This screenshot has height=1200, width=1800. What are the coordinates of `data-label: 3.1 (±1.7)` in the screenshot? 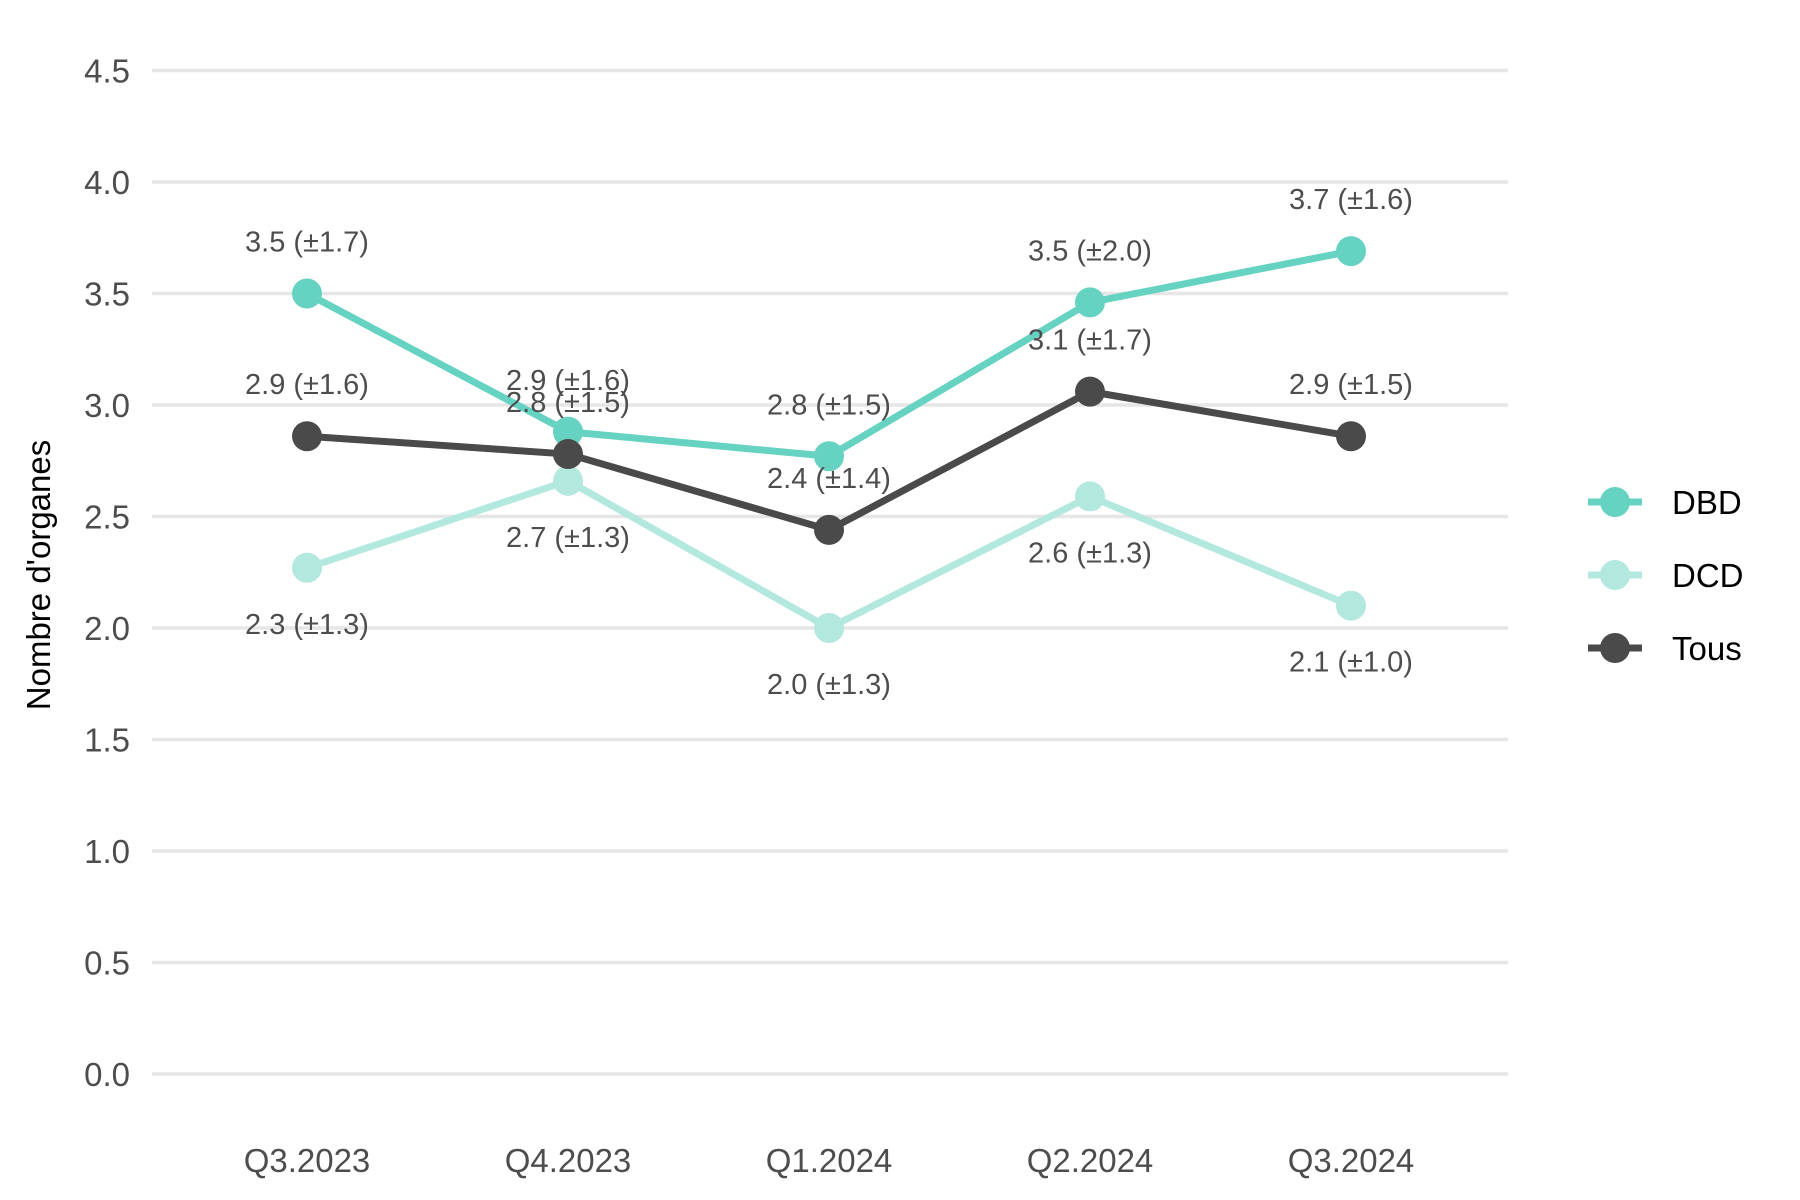 It's located at (1090, 341).